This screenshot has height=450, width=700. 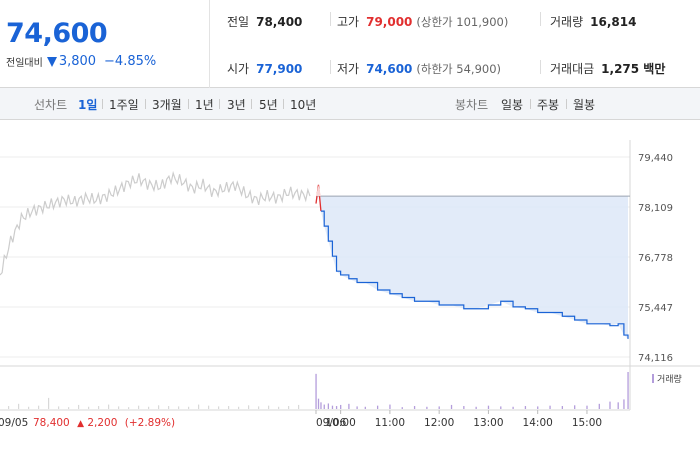 I want to click on volume-label: 거래량, so click(x=567, y=22).